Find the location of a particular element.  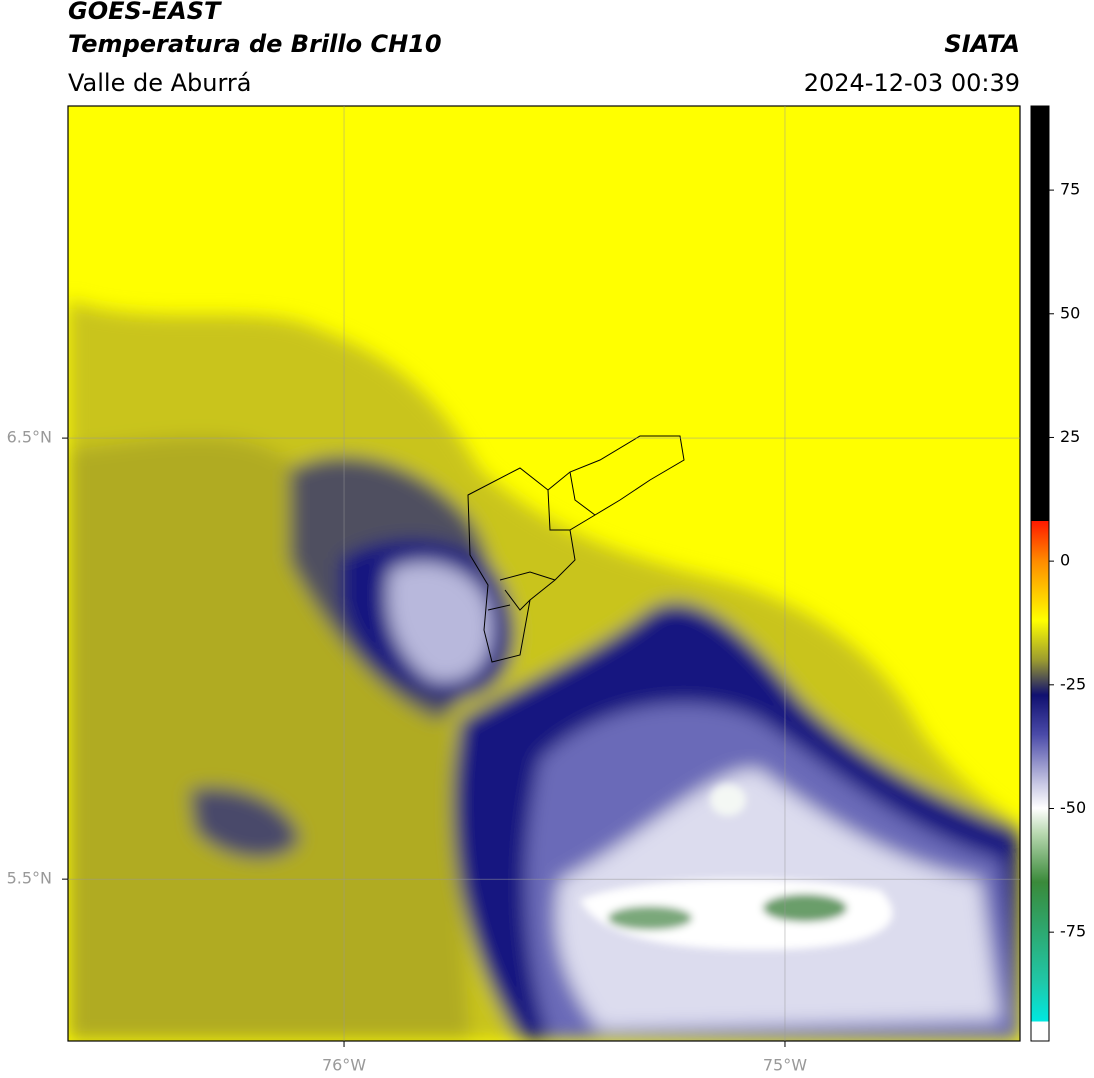

y-tick-label: 5.5°N is located at coordinates (29, 878).